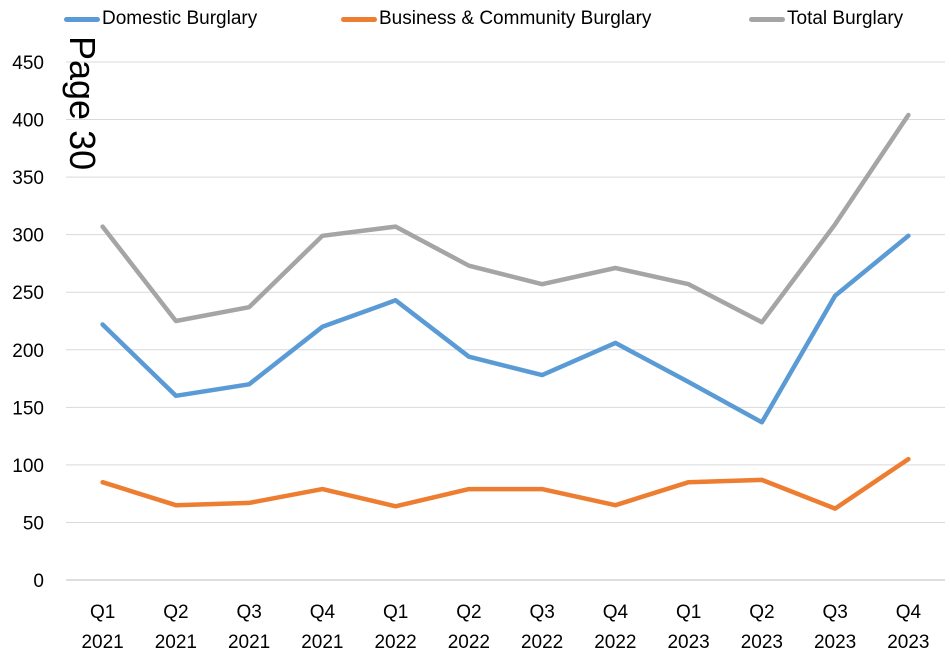 The height and width of the screenshot is (657, 951). I want to click on x-tick-label: Q1 2022, so click(395, 627).